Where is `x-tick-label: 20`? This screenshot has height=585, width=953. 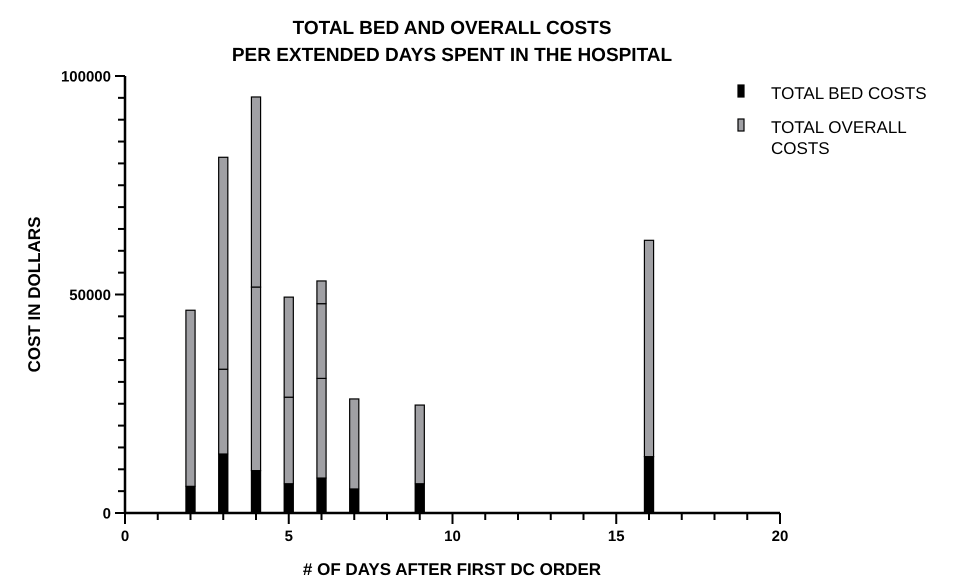 x-tick-label: 20 is located at coordinates (780, 536).